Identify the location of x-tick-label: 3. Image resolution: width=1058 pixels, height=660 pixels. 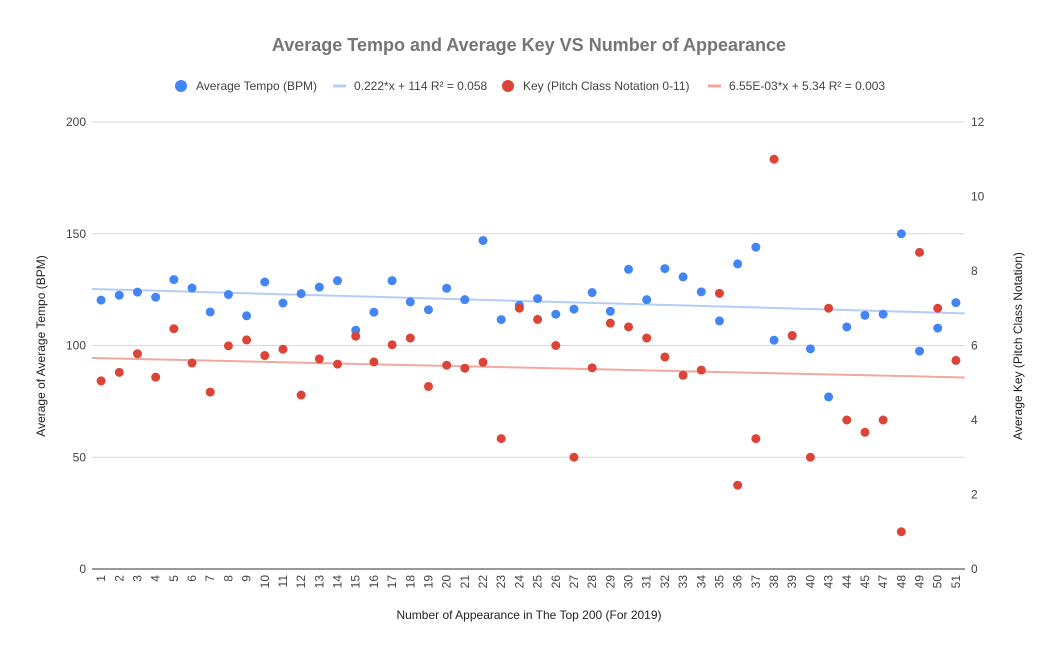
(137, 578).